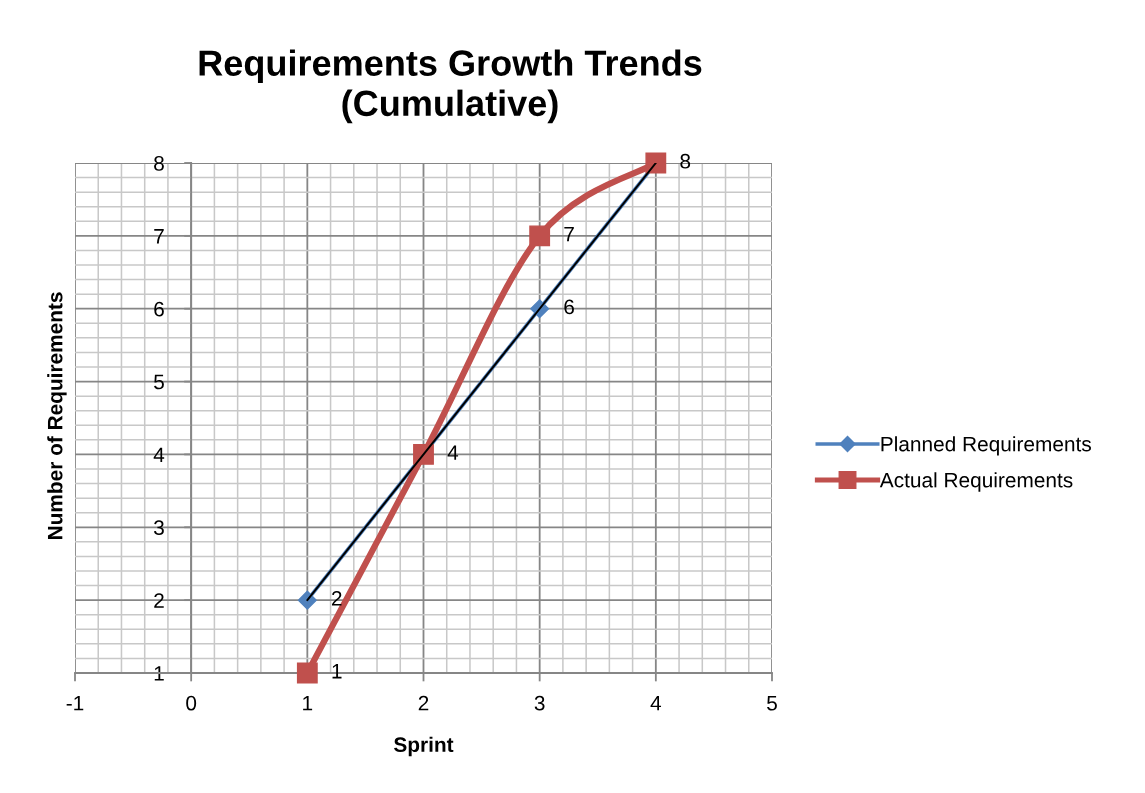 This screenshot has height=793, width=1145. Describe the element at coordinates (450, 86) in the screenshot. I see `chart-title: Requirements Growth Trends (Cumulative)` at that location.